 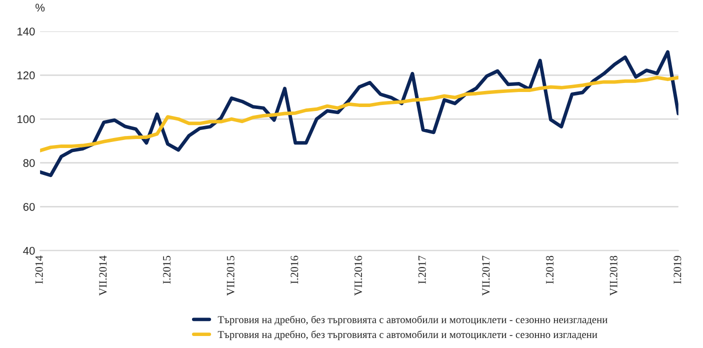 I want to click on y-tick-label: 60, so click(x=29, y=206).